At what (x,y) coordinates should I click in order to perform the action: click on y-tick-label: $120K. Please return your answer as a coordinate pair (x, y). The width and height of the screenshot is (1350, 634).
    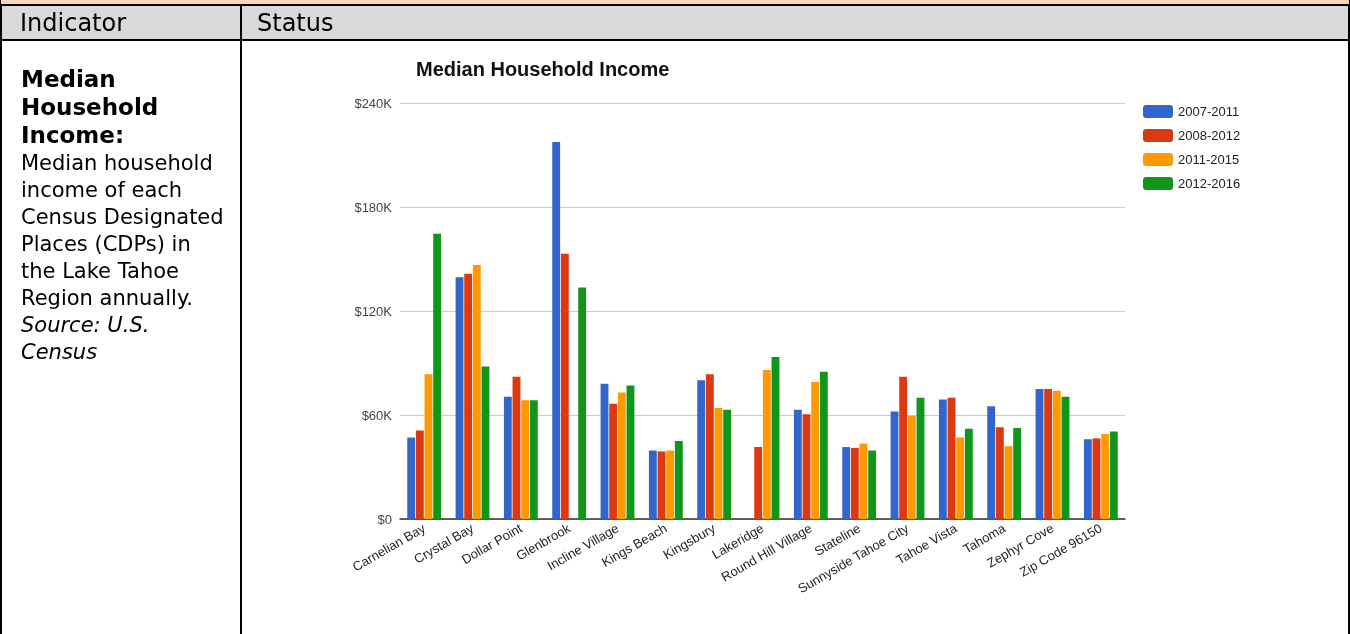
    Looking at the image, I should click on (373, 311).